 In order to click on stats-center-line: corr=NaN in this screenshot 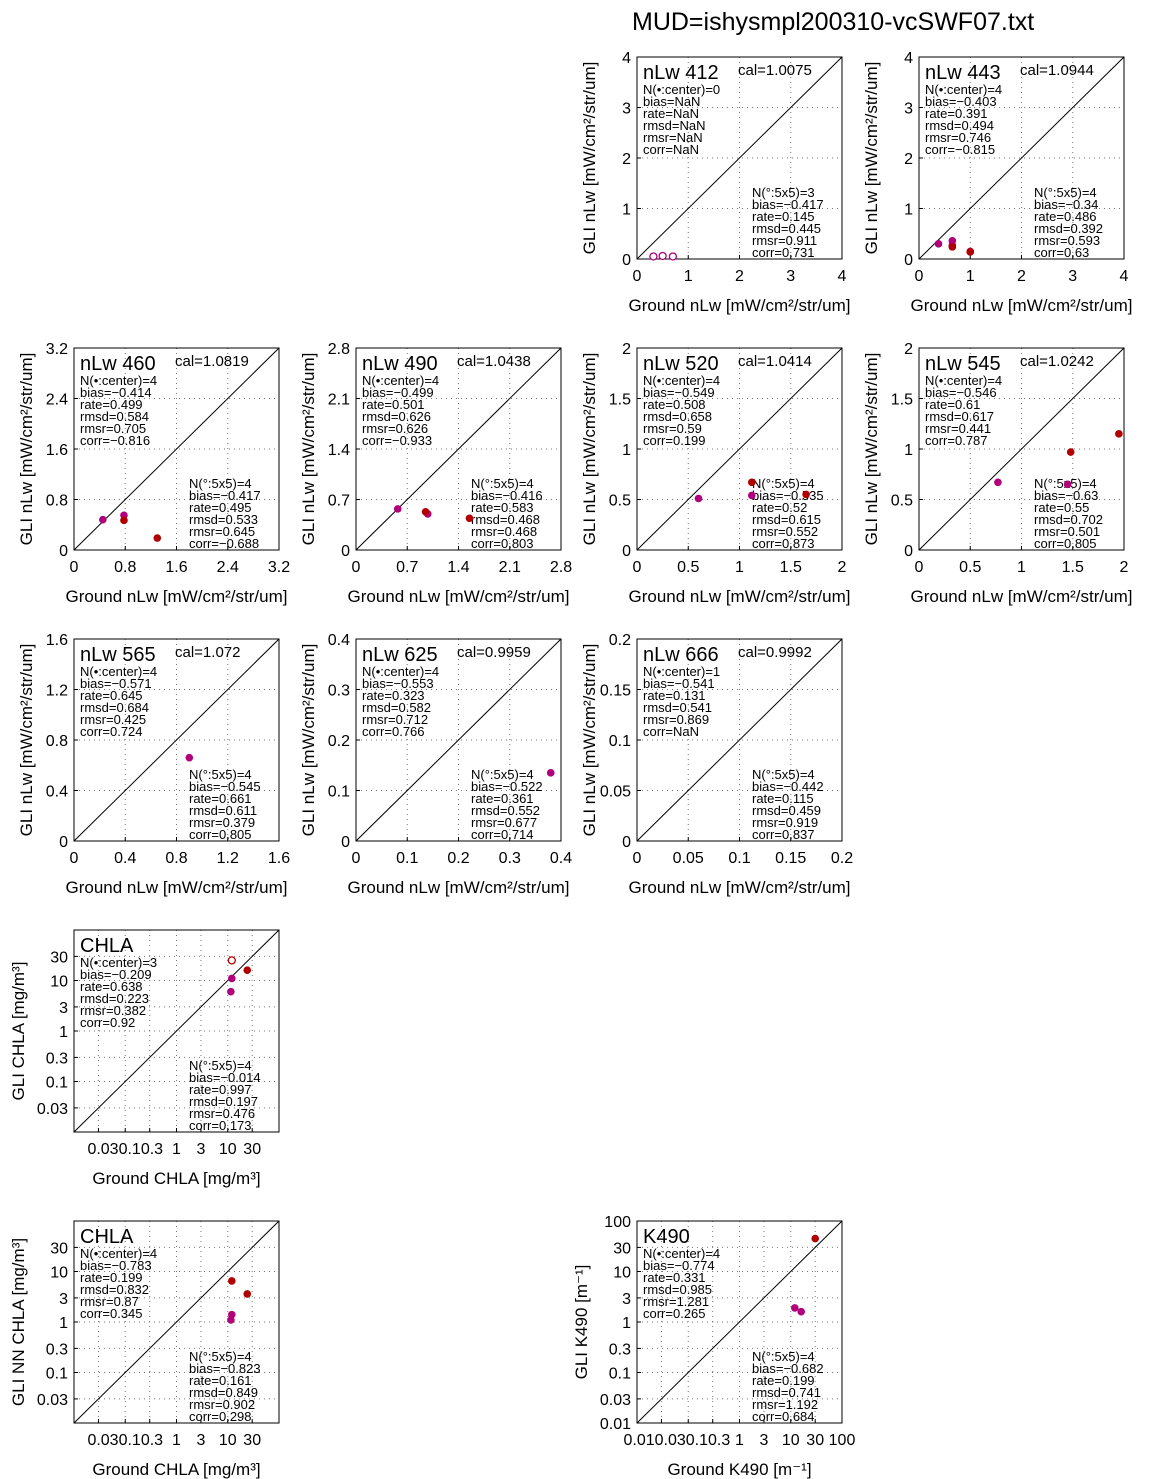, I will do `click(671, 731)`.